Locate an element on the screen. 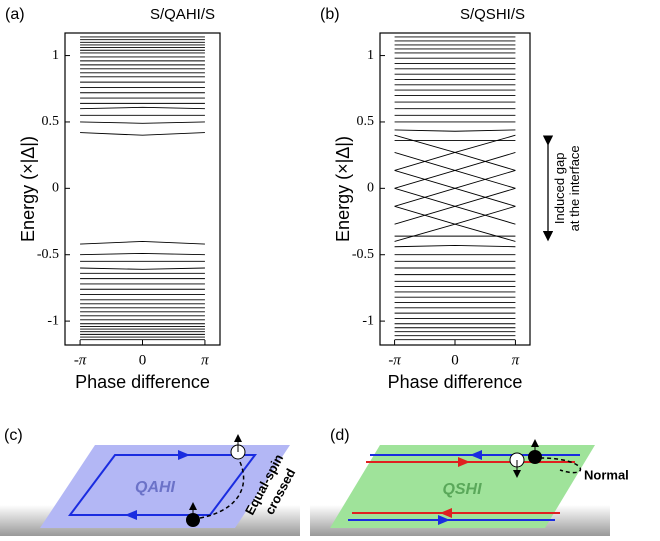  chart-title: S/QSHI/S is located at coordinates (492, 14).